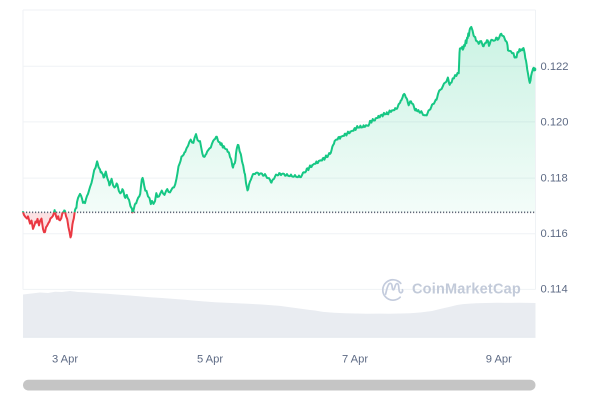 Image resolution: width=600 pixels, height=400 pixels. Describe the element at coordinates (355, 360) in the screenshot. I see `svg-text: 7 Apr` at that location.